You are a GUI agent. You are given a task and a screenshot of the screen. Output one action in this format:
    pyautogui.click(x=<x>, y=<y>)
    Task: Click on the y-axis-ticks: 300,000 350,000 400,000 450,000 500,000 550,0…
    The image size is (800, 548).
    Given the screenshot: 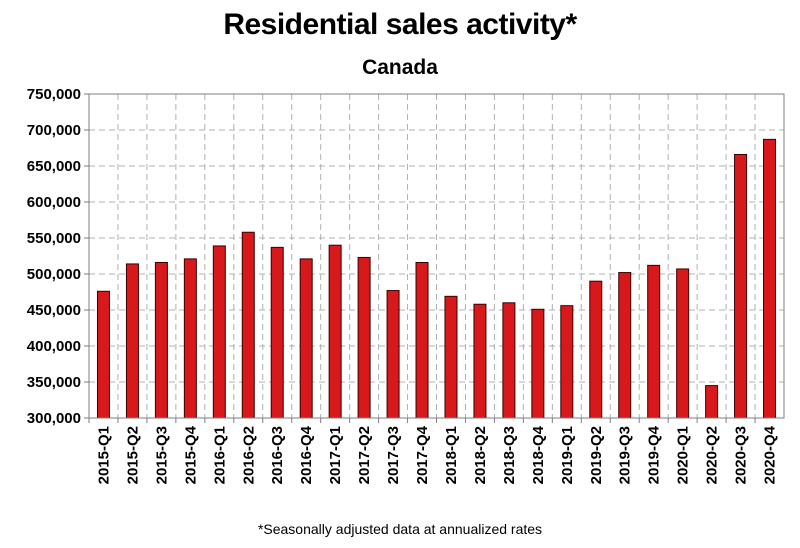 What is the action you would take?
    pyautogui.click(x=58, y=256)
    